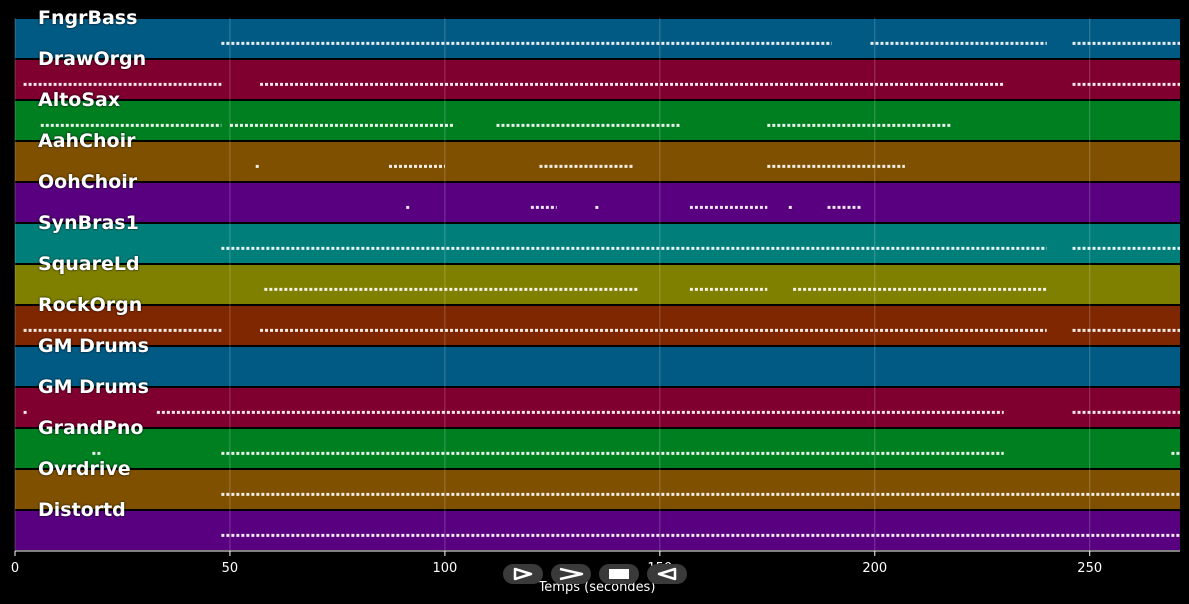 The width and height of the screenshot is (1189, 604). I want to click on track-label: DrawOrgn, so click(92, 59).